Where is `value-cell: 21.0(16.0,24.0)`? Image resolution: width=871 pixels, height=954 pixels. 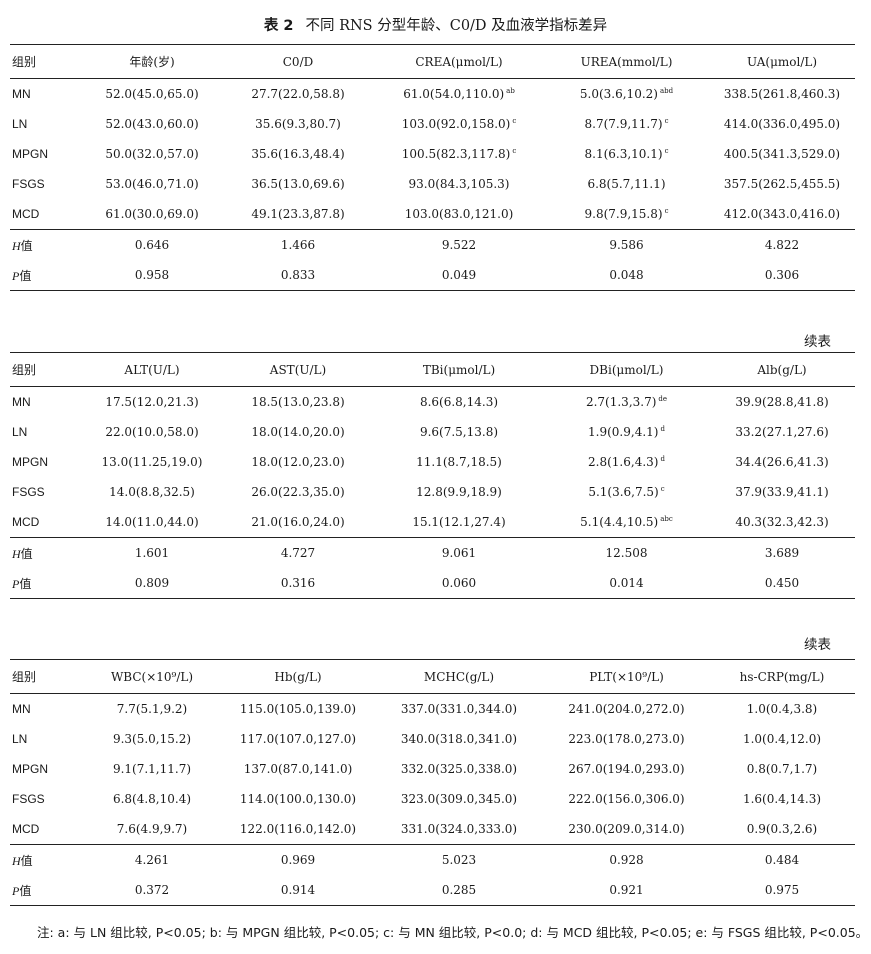 value-cell: 21.0(16.0,24.0) is located at coordinates (298, 522).